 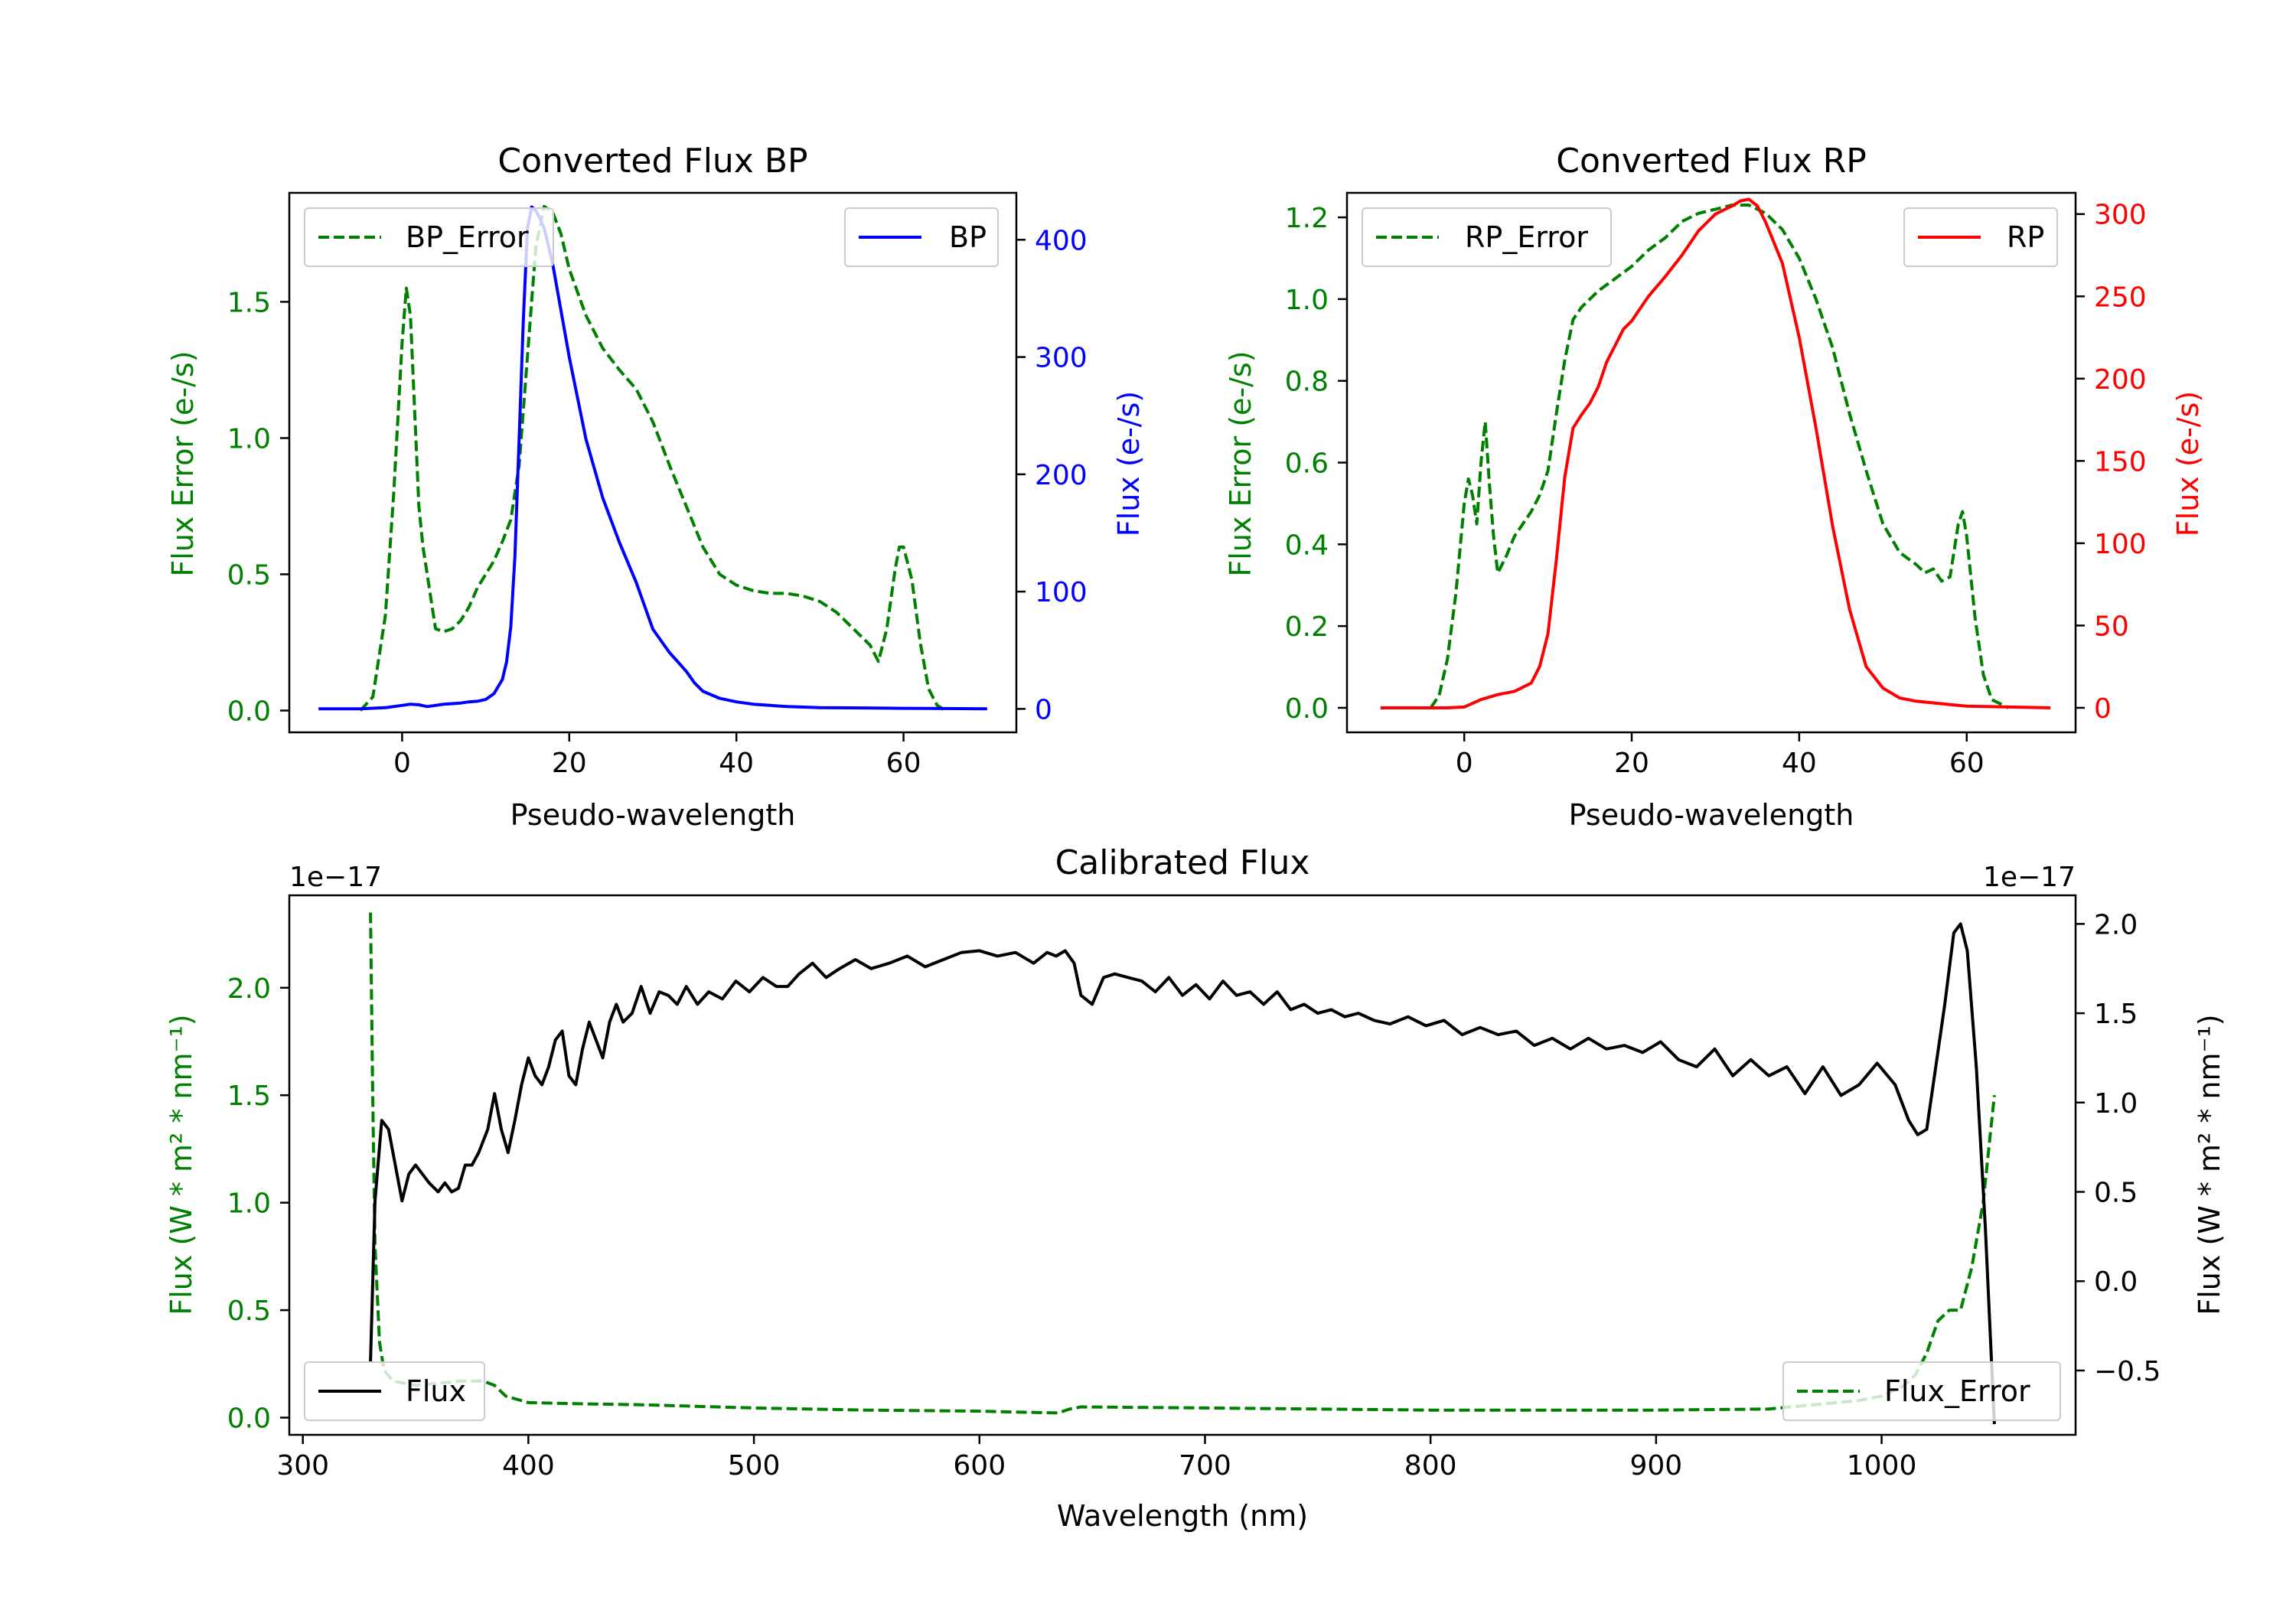 I want to click on rp-left-tick-label: 1.0, so click(x=1307, y=301).